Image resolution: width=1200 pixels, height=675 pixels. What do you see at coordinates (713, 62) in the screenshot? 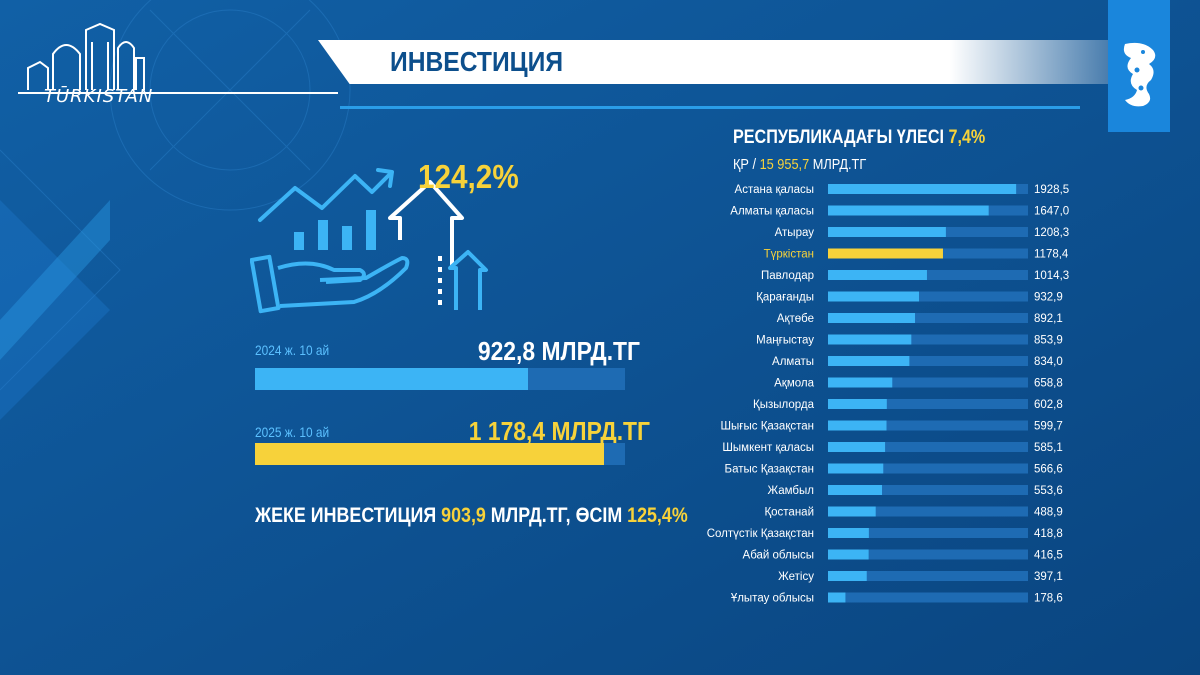
I see `title-banner` at bounding box center [713, 62].